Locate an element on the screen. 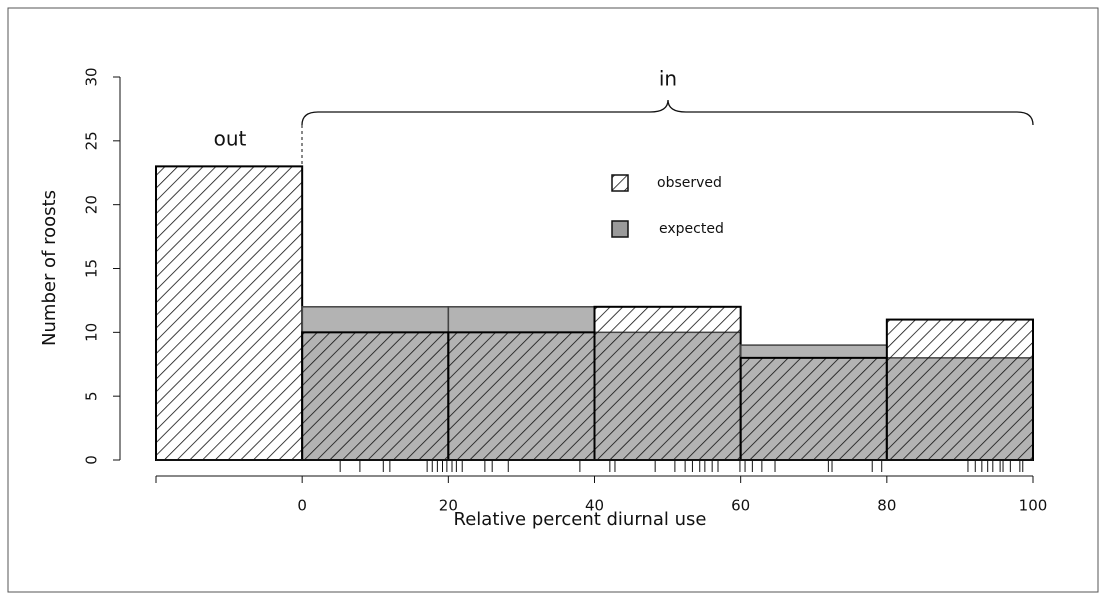 The height and width of the screenshot is (602, 1106). y-tick-label: 20 is located at coordinates (92, 204).